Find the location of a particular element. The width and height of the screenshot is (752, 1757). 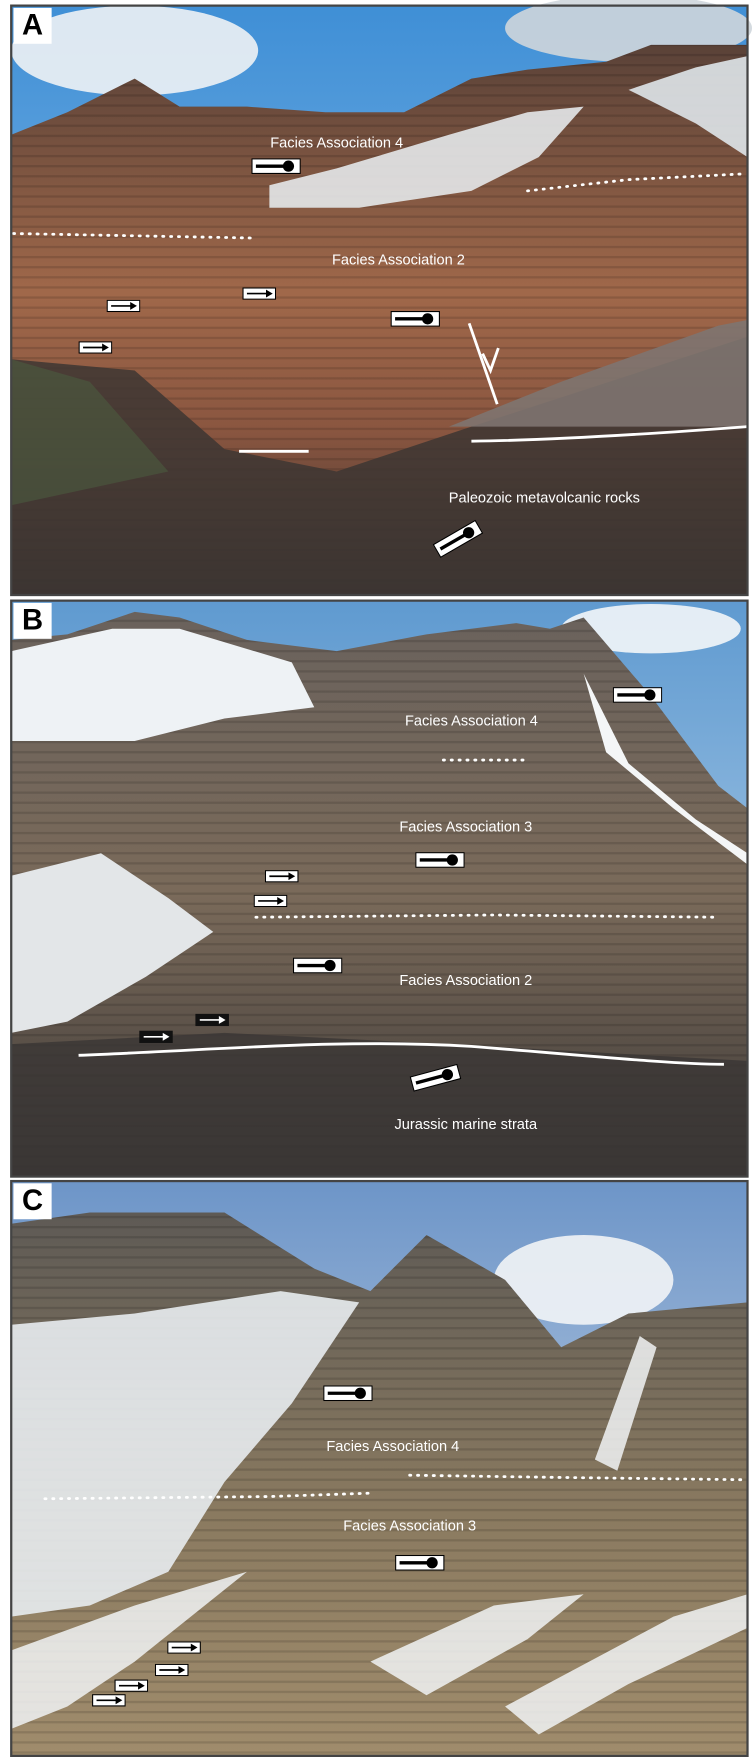

panel-label: B is located at coordinates (32, 621).